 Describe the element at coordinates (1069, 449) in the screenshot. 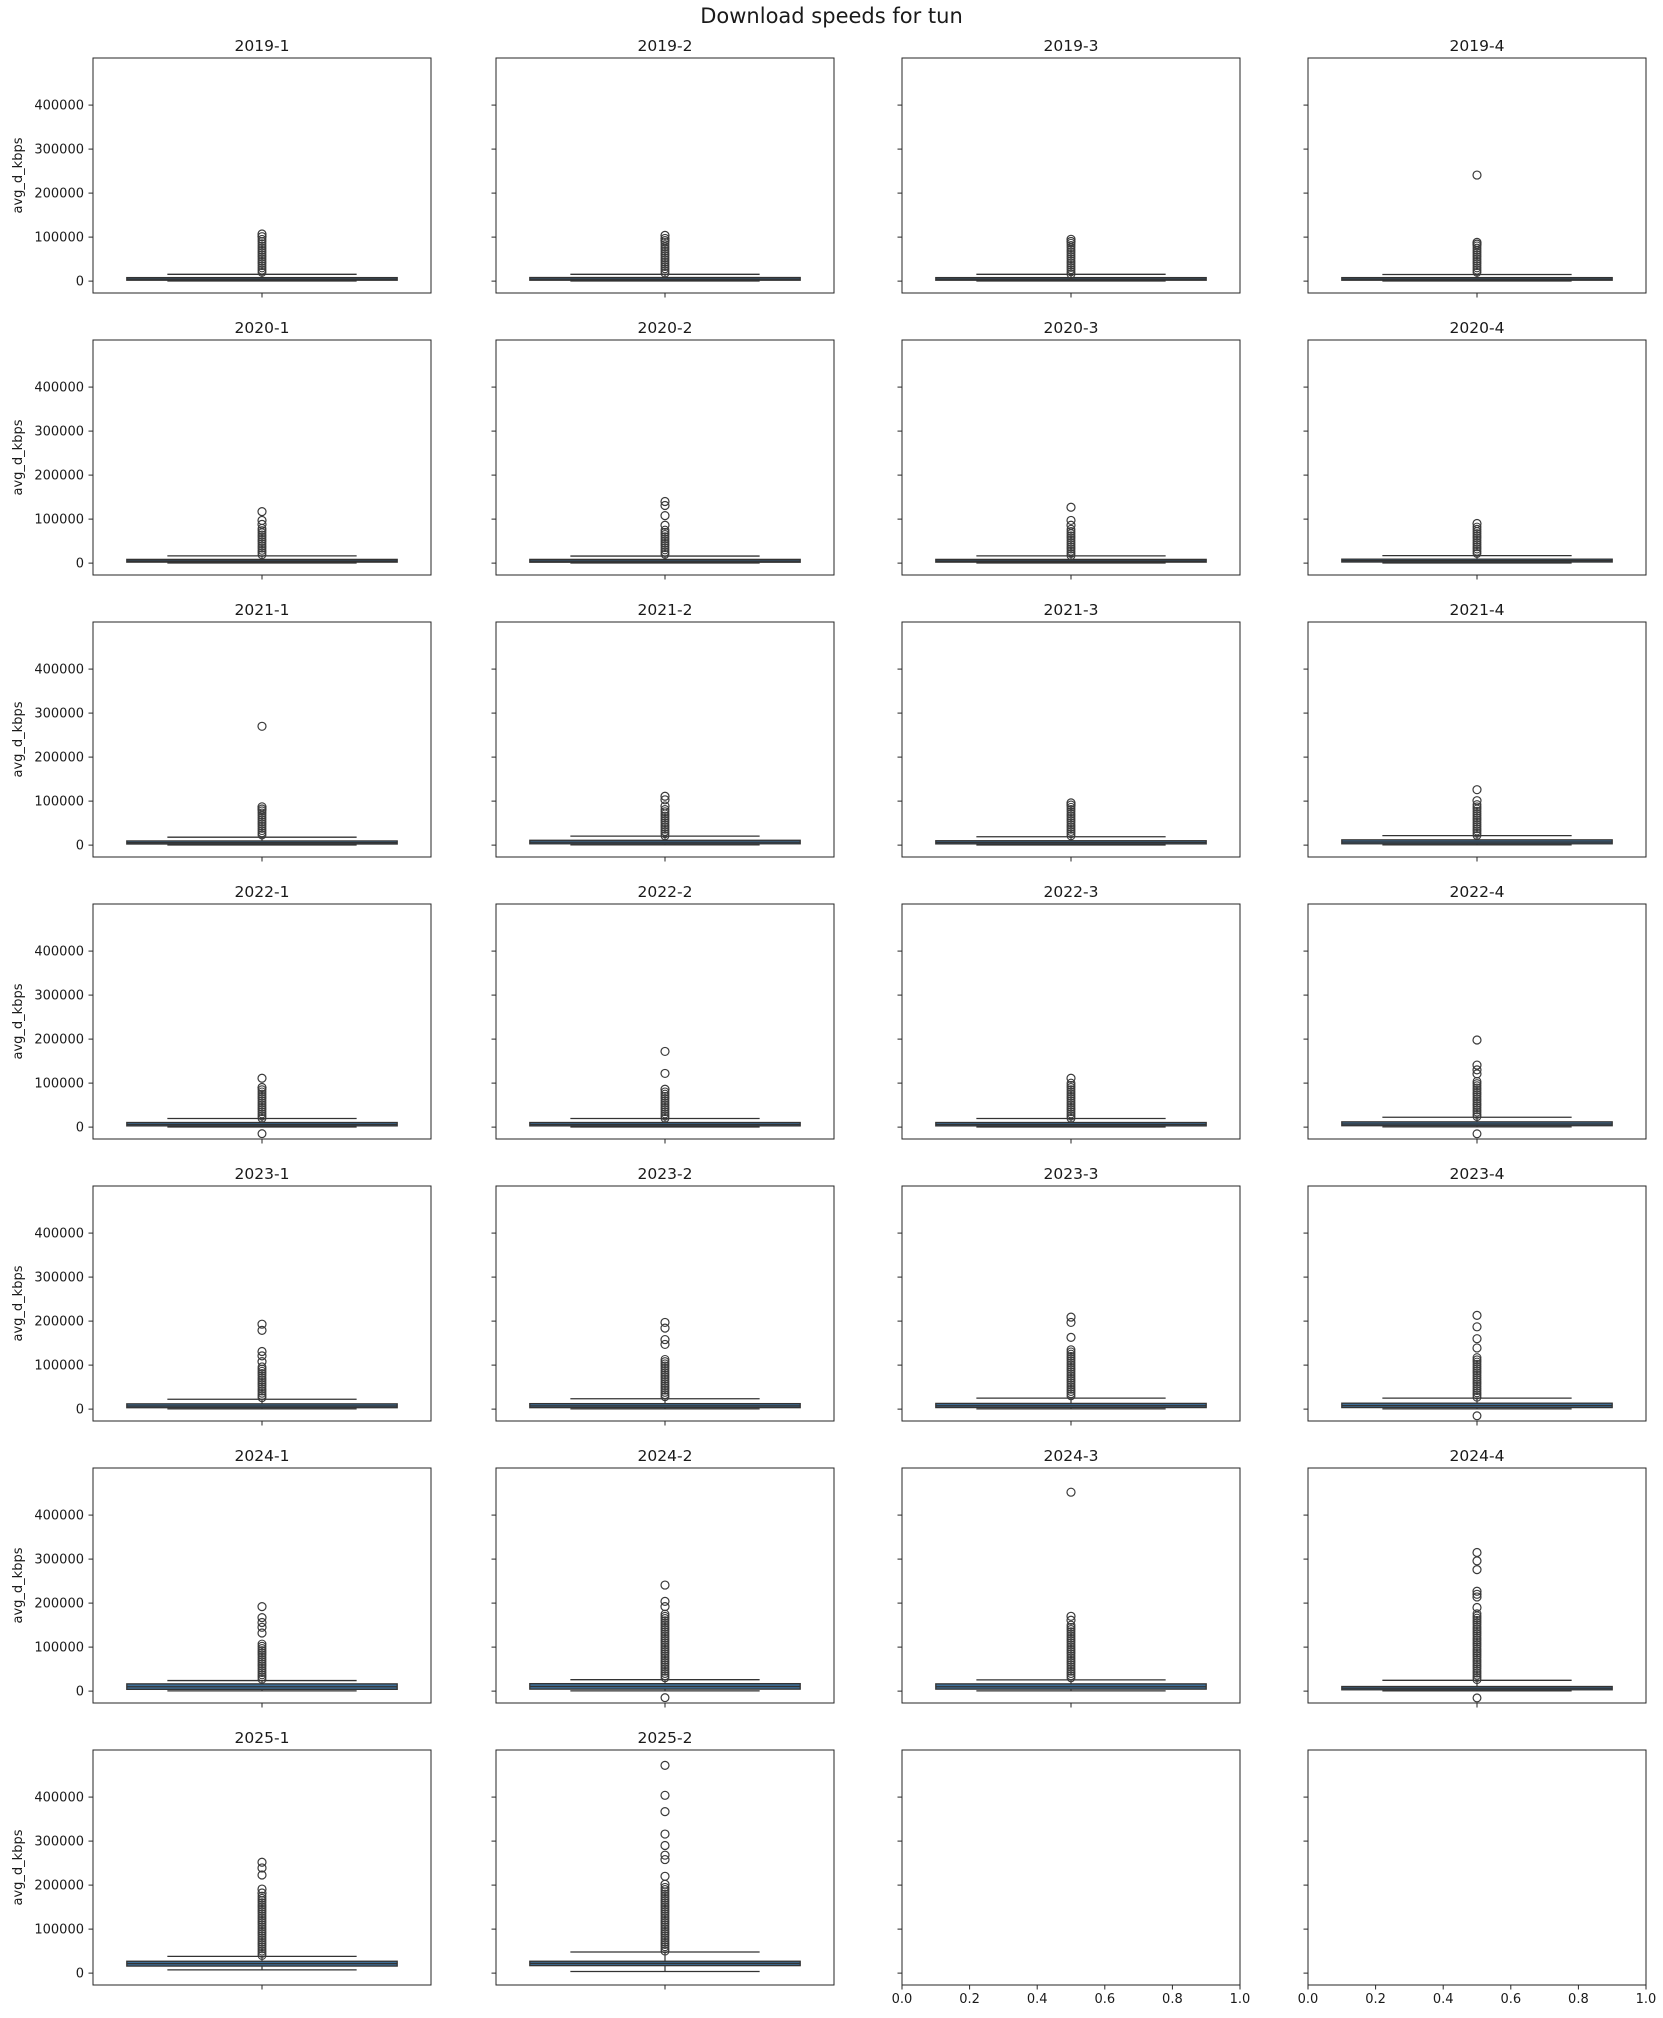

I see `subplot-2020-3: 2020-3` at that location.